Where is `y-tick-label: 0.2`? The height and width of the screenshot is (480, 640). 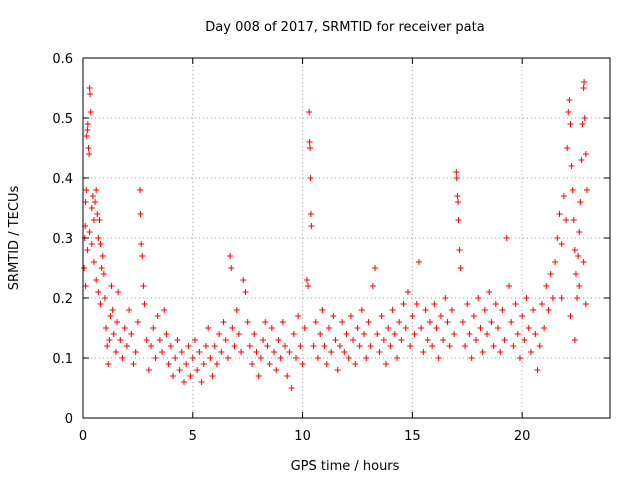 y-tick-label: 0.2 is located at coordinates (62, 299).